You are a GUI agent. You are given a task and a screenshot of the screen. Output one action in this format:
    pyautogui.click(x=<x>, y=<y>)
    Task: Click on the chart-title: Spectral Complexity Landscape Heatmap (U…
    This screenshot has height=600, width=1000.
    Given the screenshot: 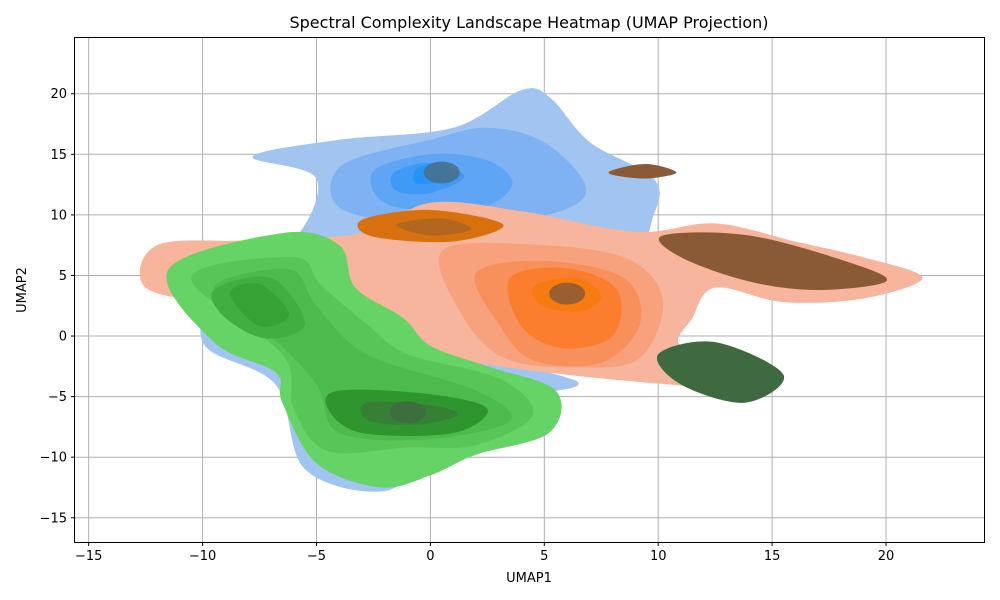 What is the action you would take?
    pyautogui.click(x=528, y=22)
    